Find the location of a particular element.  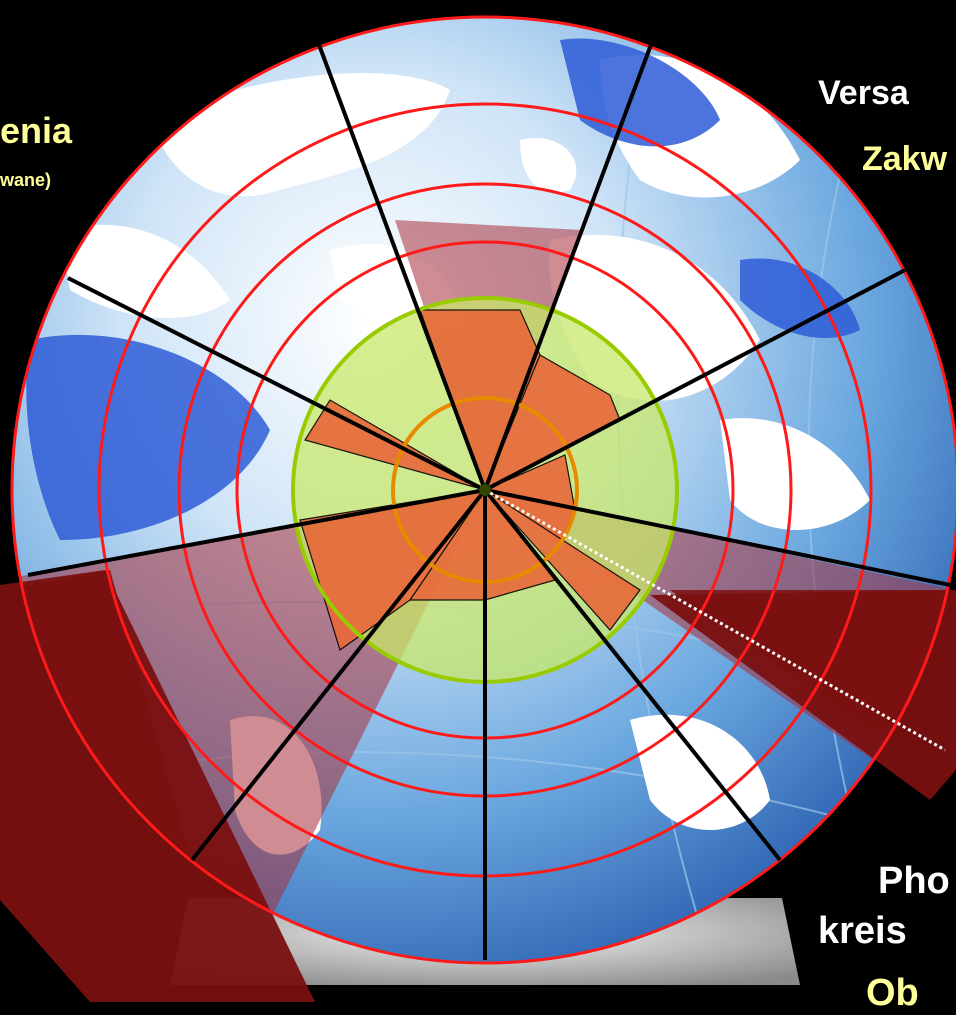

label-bottom-right-3: Ob is located at coordinates (892, 993).